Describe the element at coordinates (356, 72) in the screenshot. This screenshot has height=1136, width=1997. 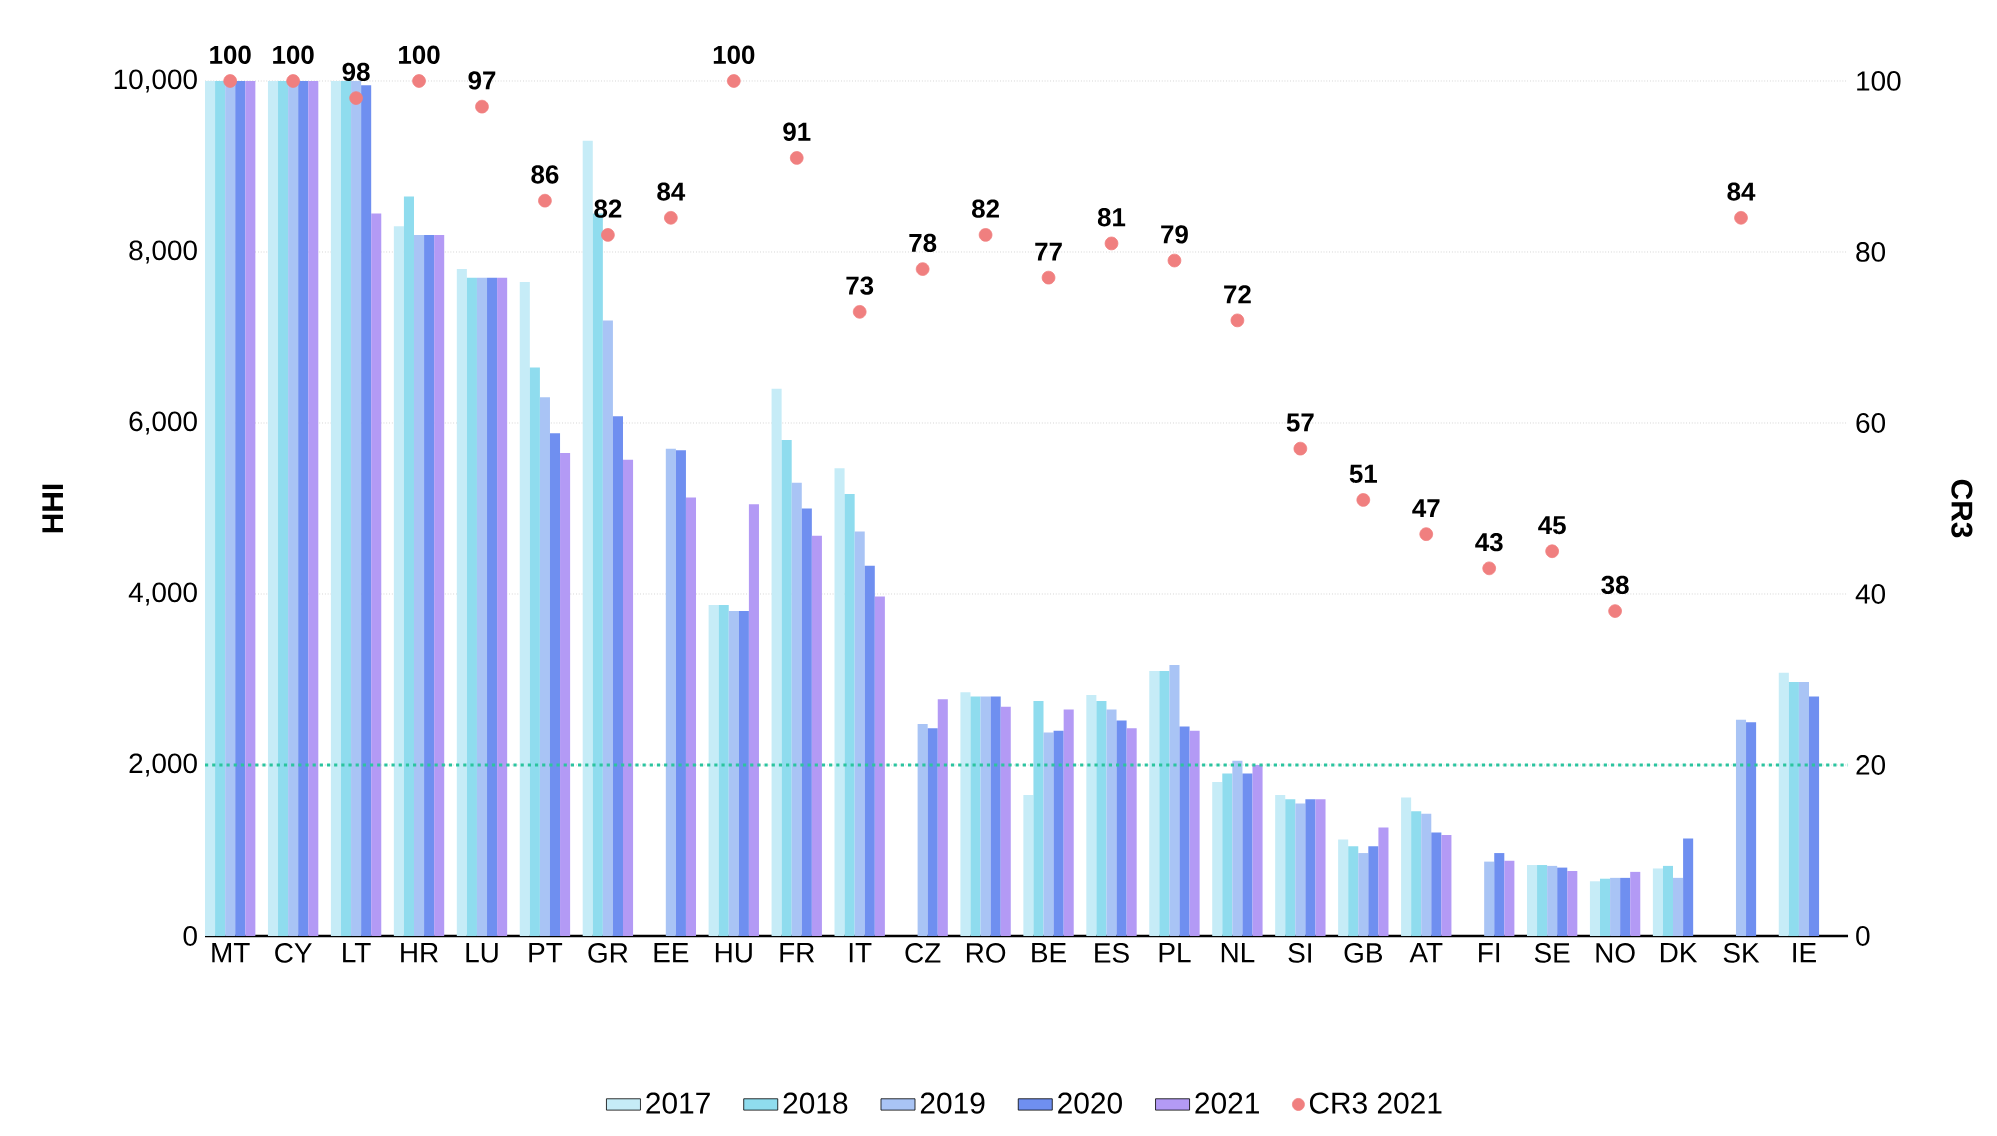
I see `data-label: 98` at that location.